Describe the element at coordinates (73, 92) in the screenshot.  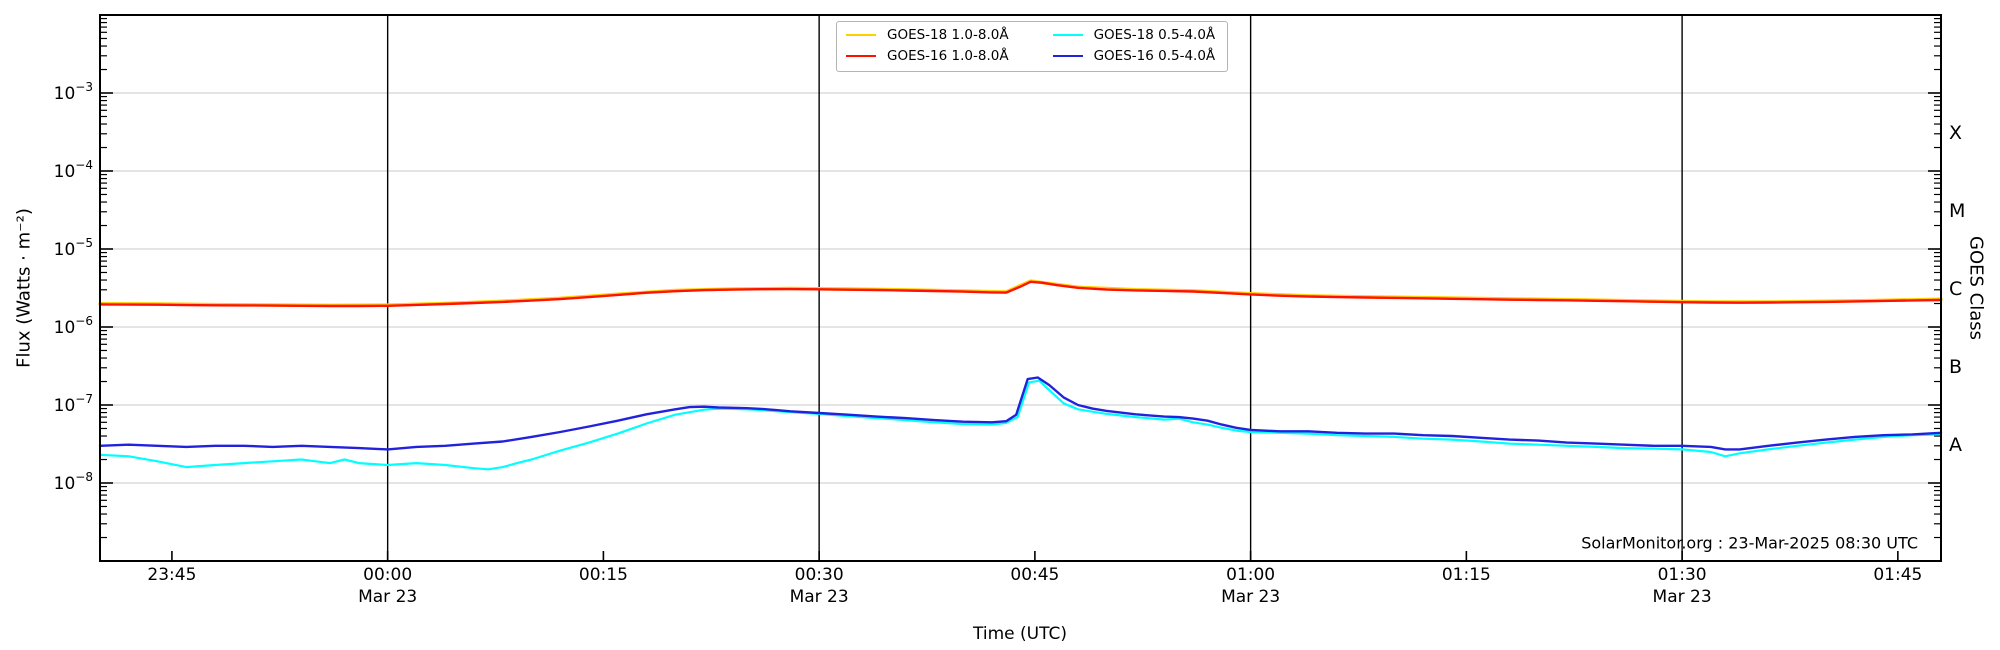
I see `y-tick-label: 10⁻³` at that location.